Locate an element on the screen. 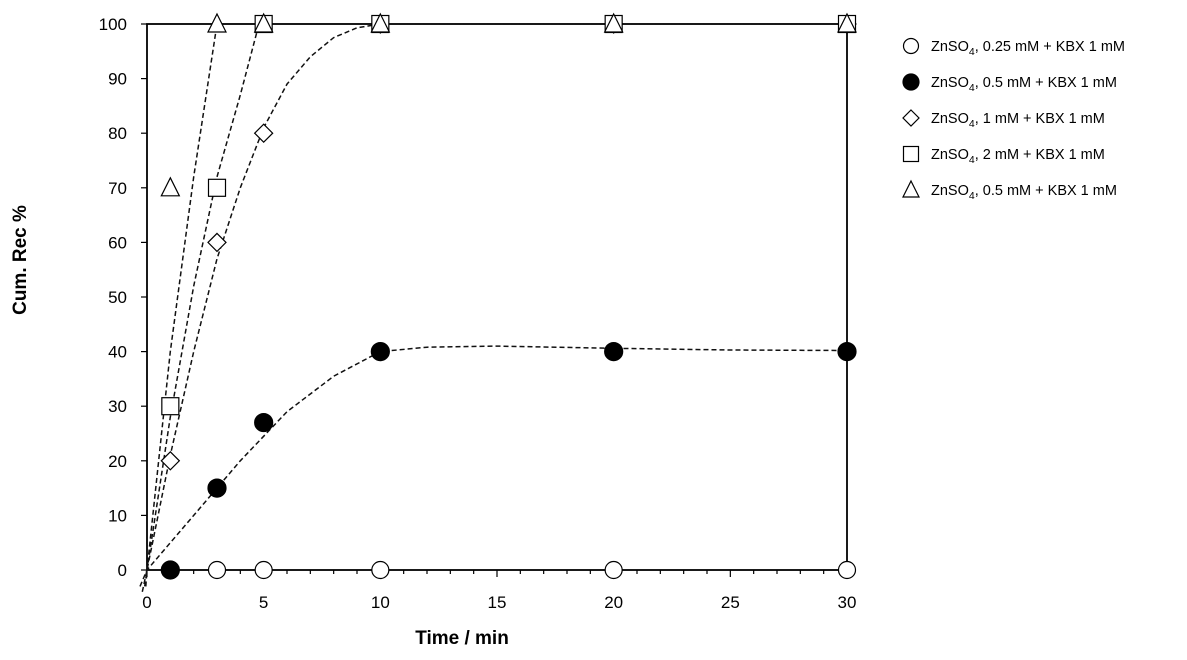  y-tick-label: 70 is located at coordinates (117, 188).